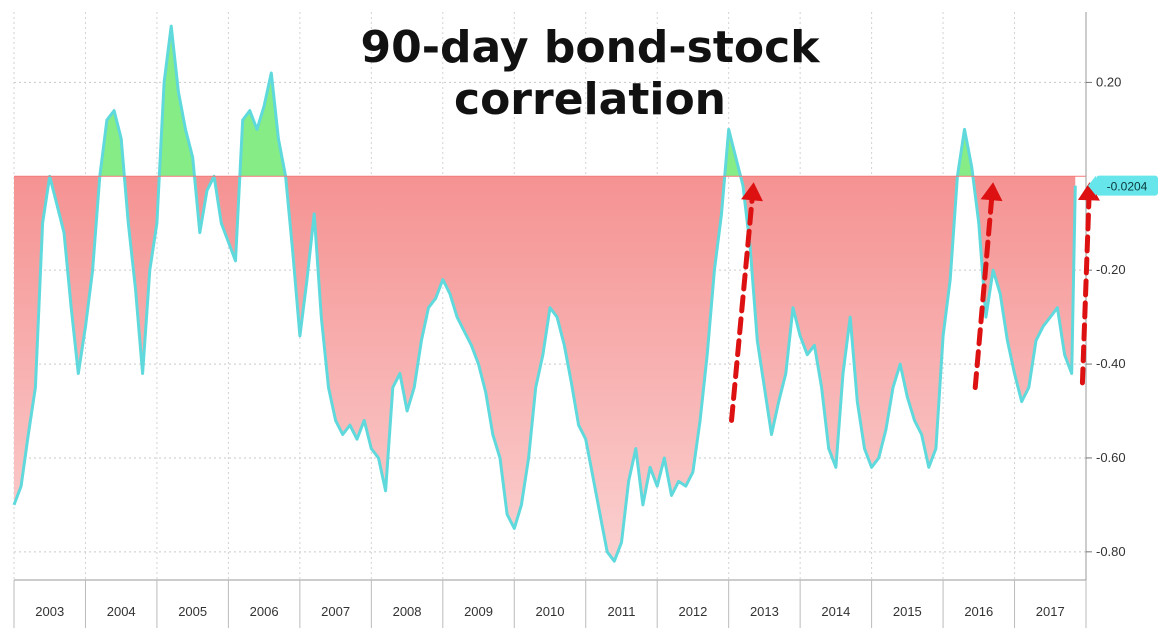  I want to click on x-tick-label: 2010, so click(550, 611).